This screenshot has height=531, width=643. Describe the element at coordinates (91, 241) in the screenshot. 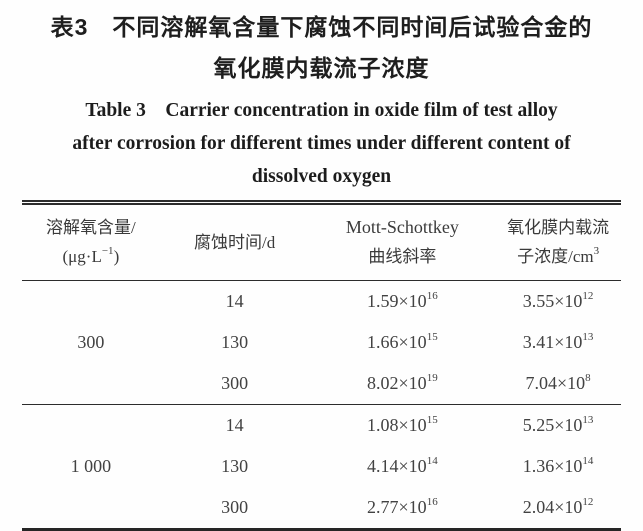

I see `column-header-dissolved-oxygen: 溶解氧含量/ (μg·L−1)` at that location.